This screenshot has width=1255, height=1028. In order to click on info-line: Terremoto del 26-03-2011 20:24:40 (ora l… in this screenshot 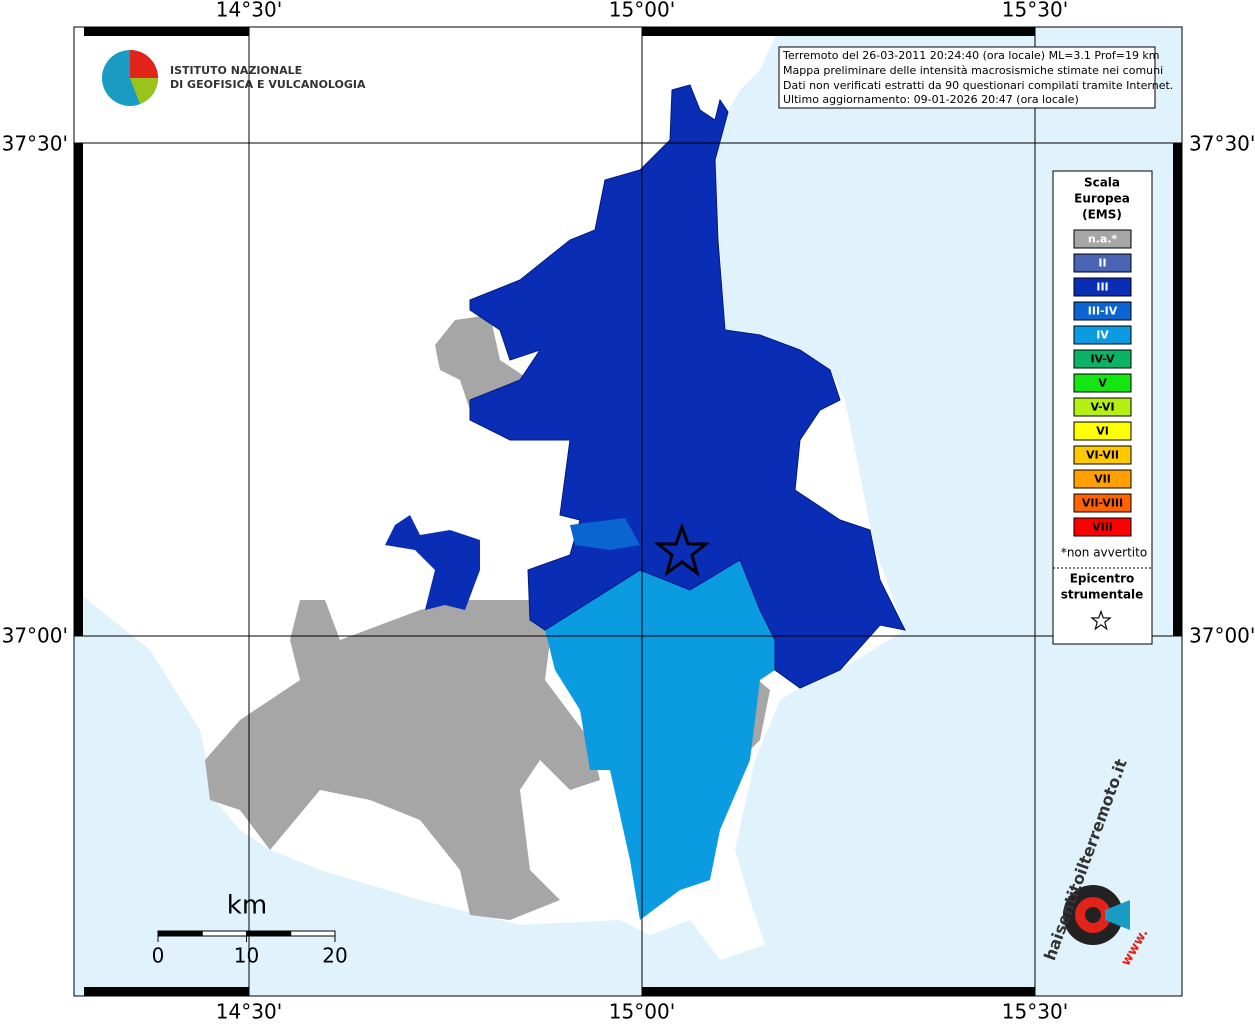, I will do `click(971, 55)`.